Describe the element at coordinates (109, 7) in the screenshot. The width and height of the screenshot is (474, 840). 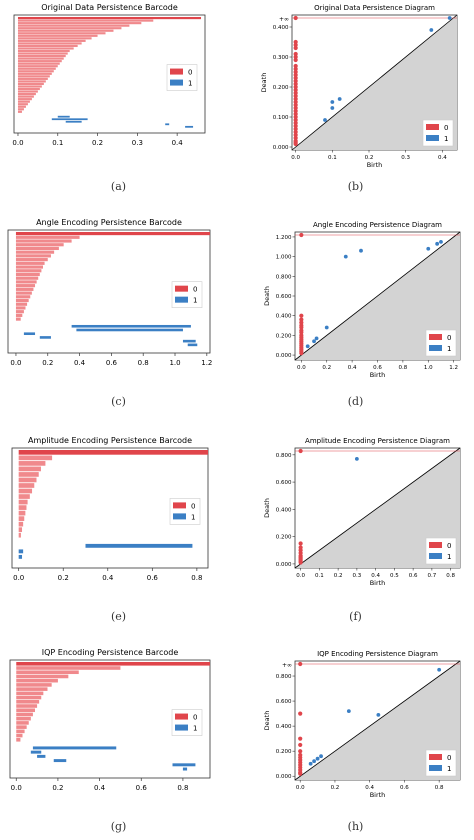
I see `chart-title: Original Data Persistence Barcode` at that location.